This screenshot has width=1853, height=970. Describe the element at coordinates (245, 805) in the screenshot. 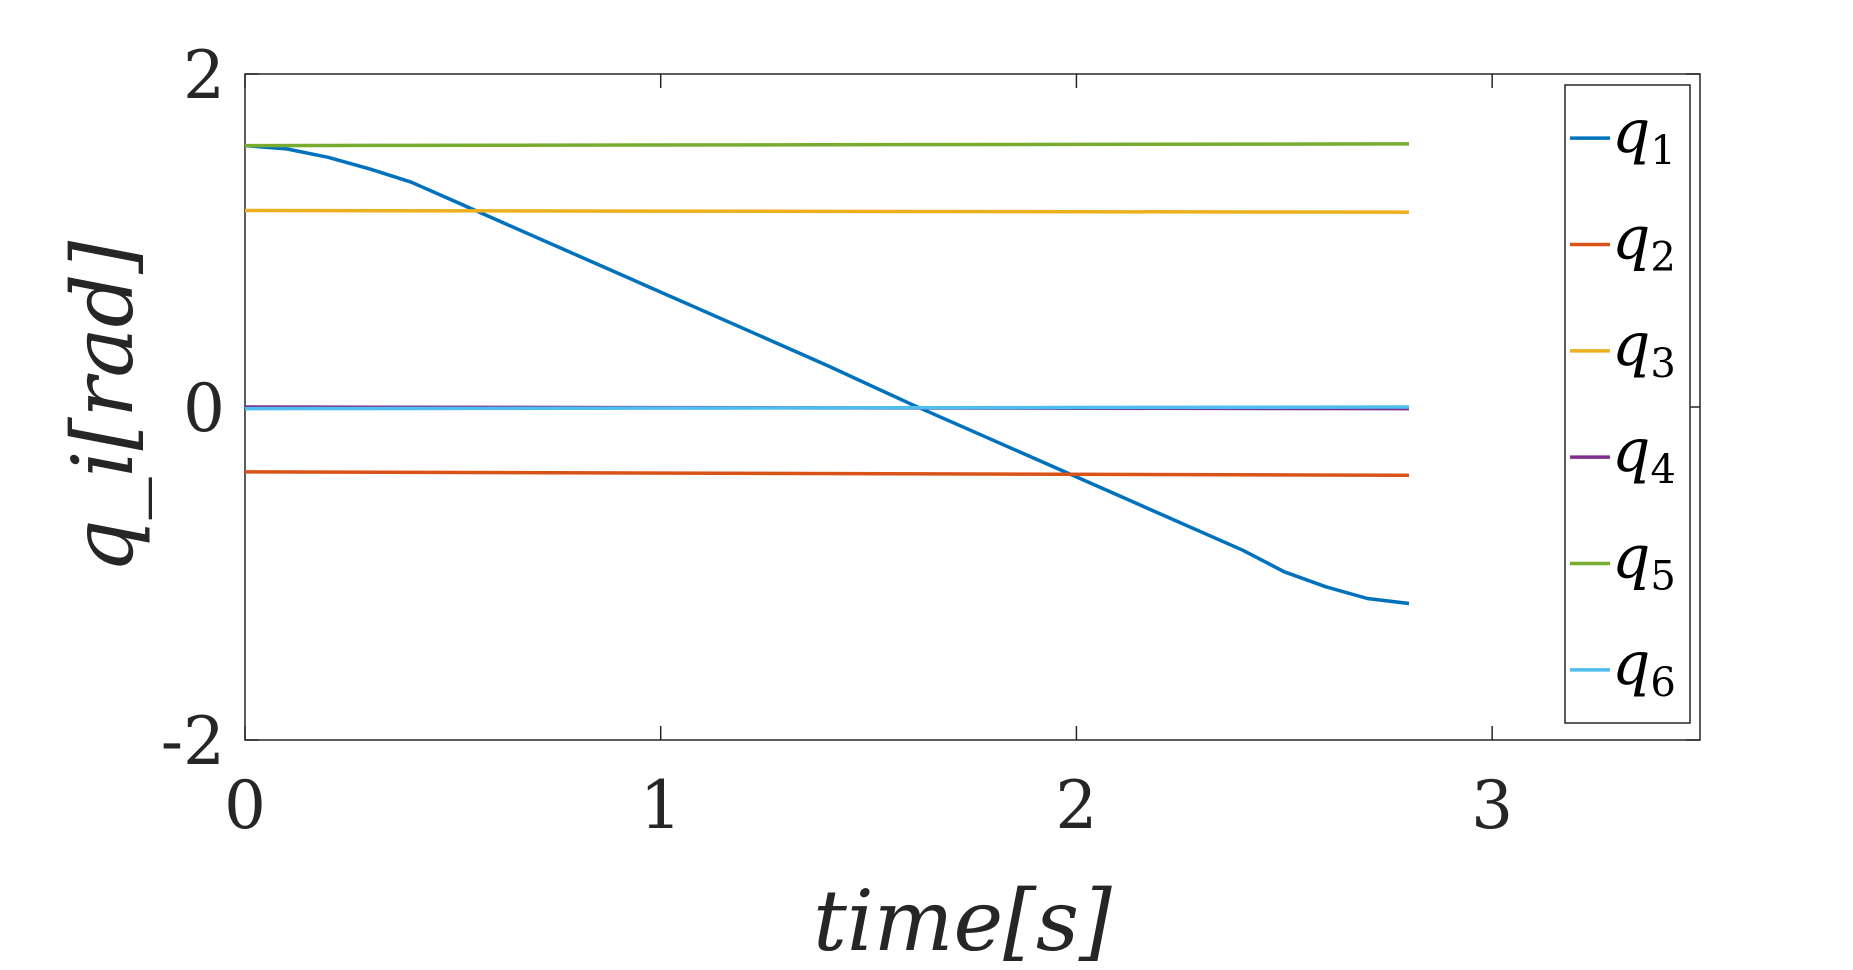

I see `x-tick-label: 0` at that location.